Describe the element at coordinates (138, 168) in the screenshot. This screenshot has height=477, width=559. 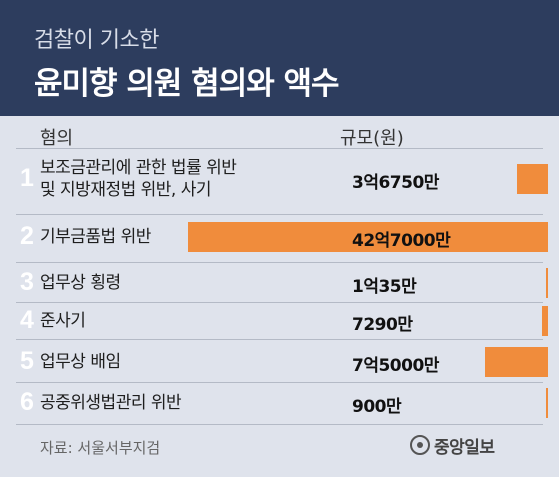
I see `row-label-line: 보조금관리에 관한 법률 위반` at that location.